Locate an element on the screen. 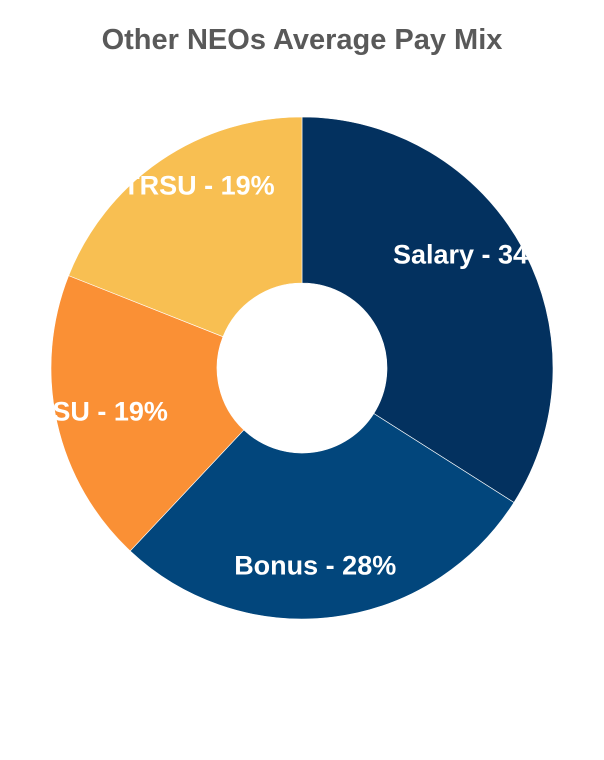  slice-label-psu: PSU - 19% is located at coordinates (101, 411).